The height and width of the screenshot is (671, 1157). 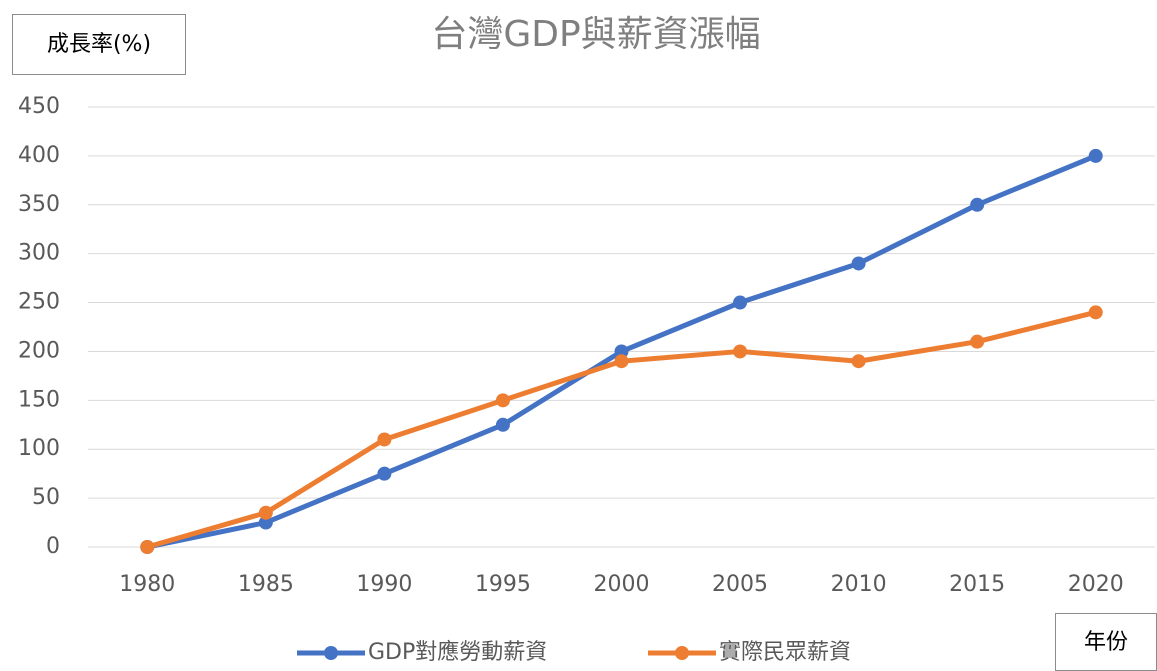 What do you see at coordinates (977, 584) in the screenshot?
I see `x-tick-label: 2015` at bounding box center [977, 584].